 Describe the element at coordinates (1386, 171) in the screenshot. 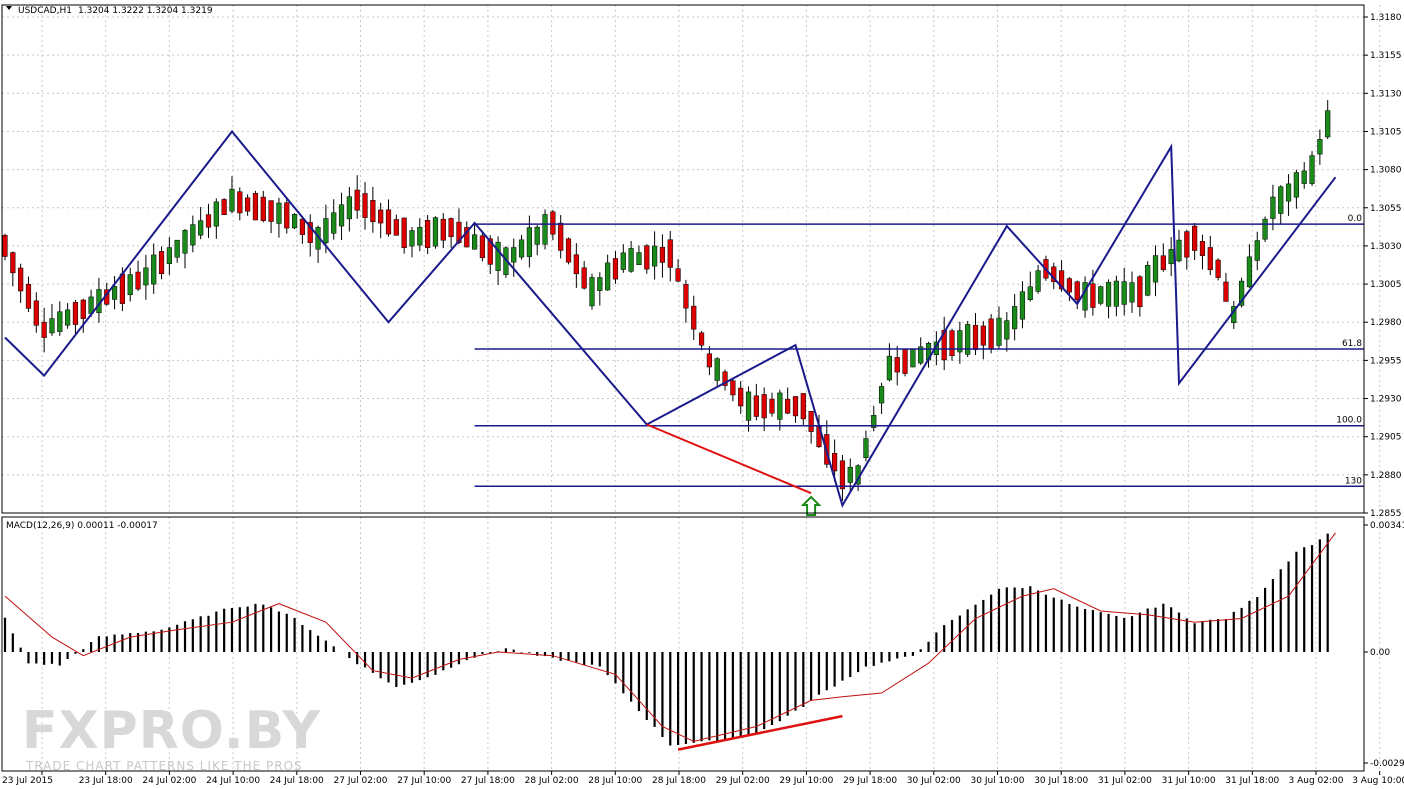

I see `price-tick-label: 1.3080` at that location.